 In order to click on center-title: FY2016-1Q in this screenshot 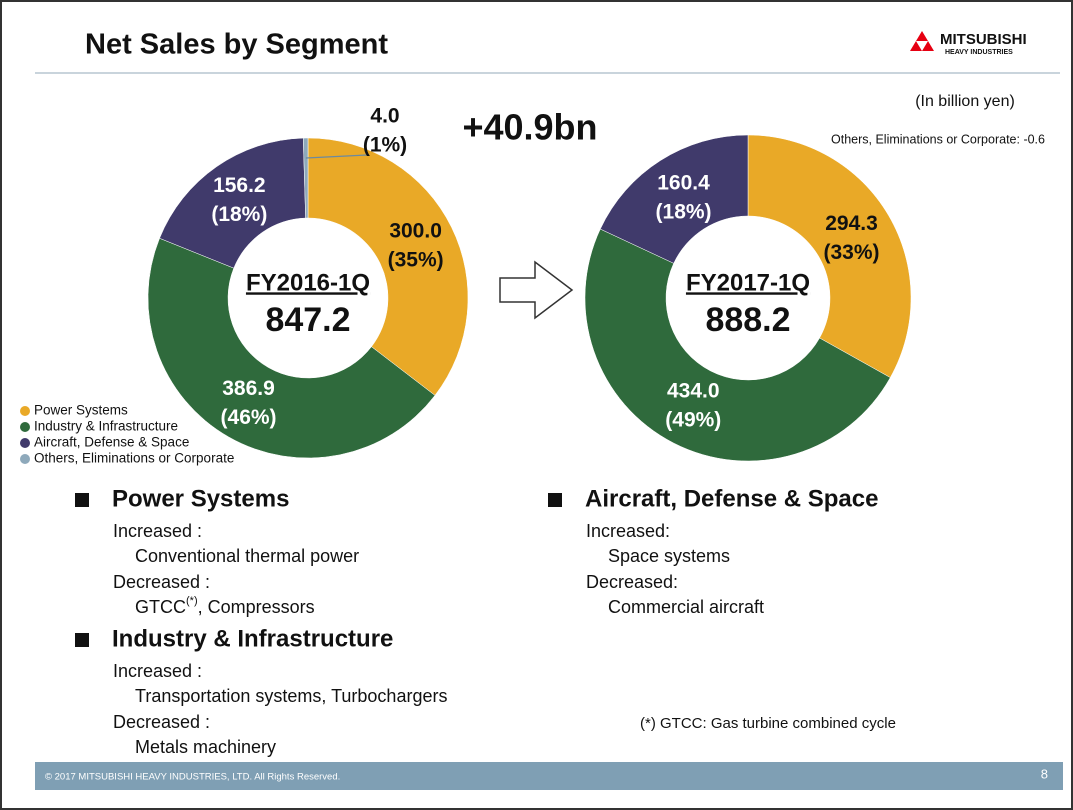, I will do `click(308, 282)`.